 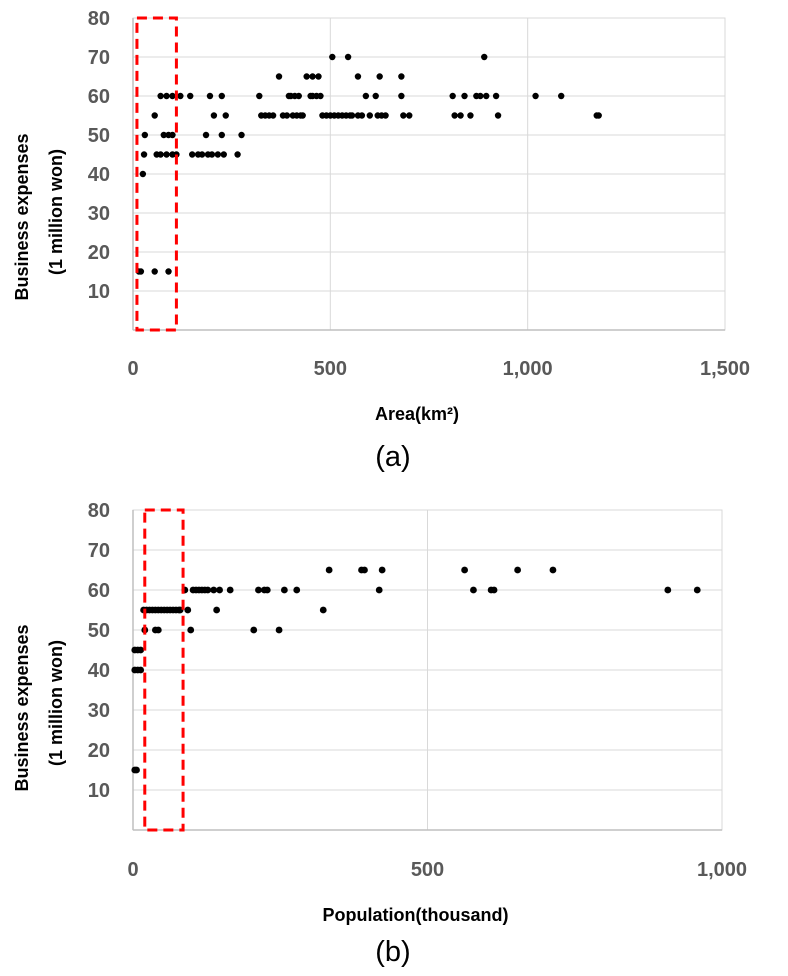 I want to click on x-tick-label: 1,500, so click(x=725, y=369).